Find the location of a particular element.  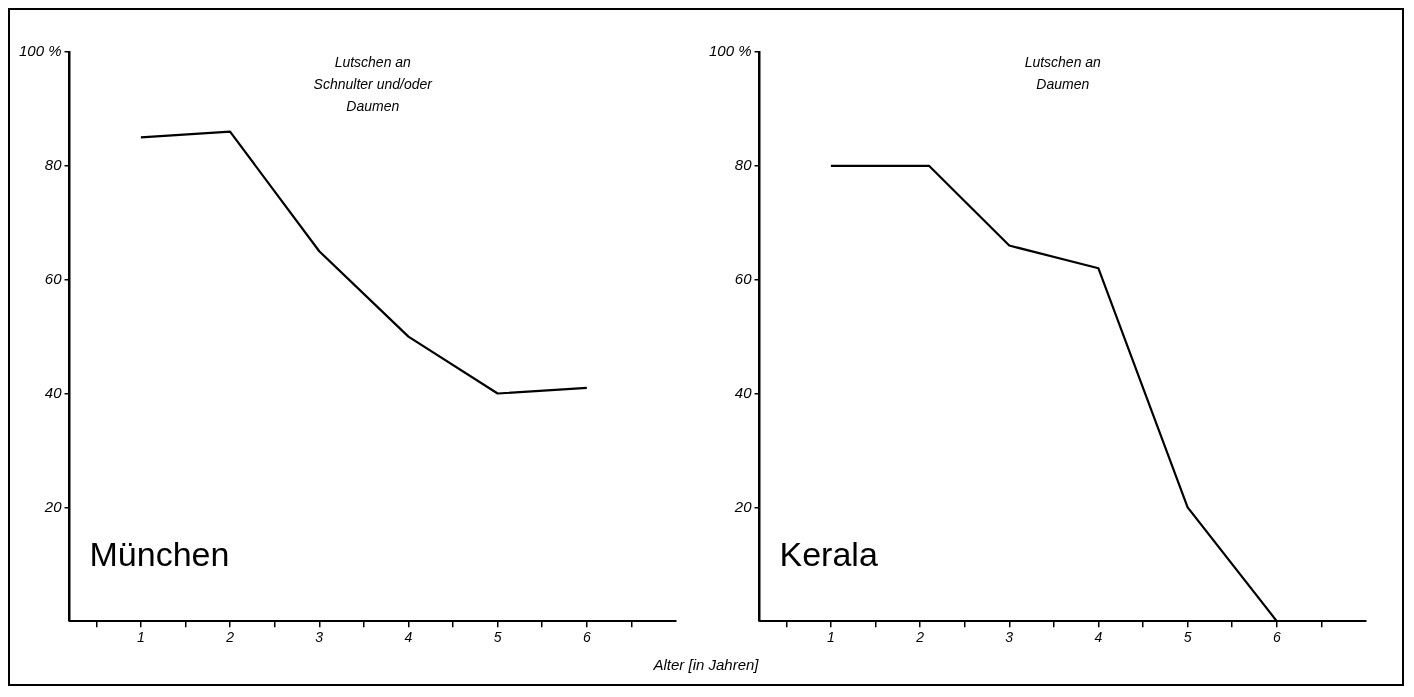

text: Kerala is located at coordinates (828, 554).